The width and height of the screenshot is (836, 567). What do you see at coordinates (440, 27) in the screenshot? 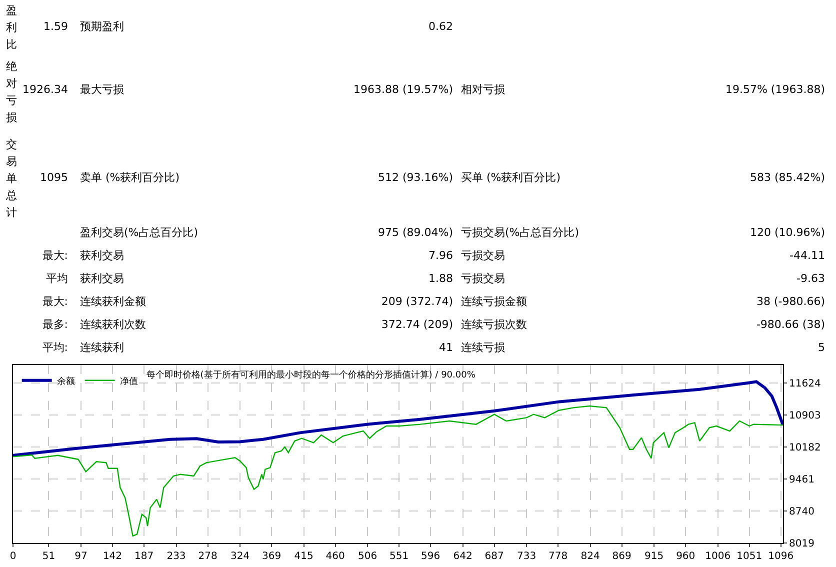
I see `text: 0.62` at bounding box center [440, 27].